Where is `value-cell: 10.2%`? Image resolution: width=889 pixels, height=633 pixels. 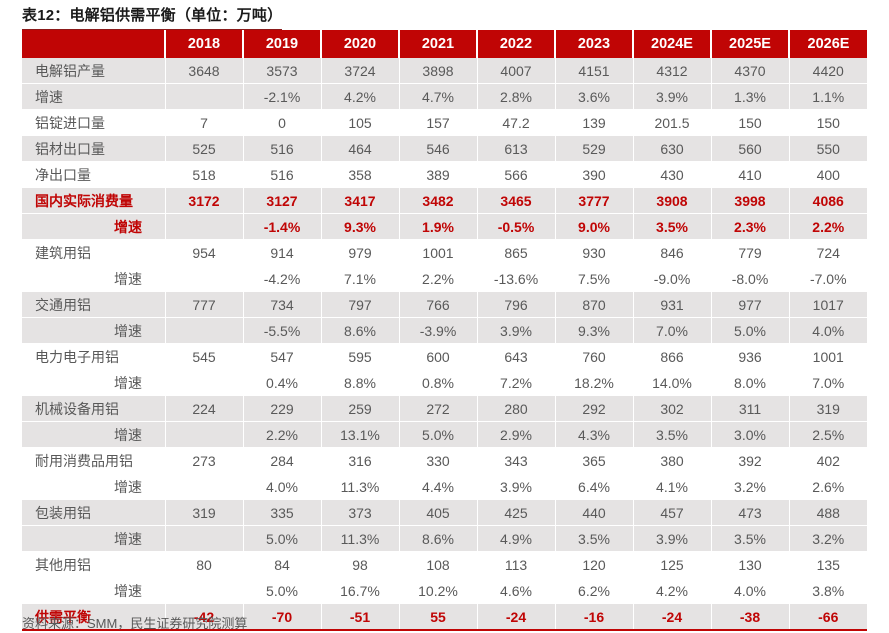
value-cell: 10.2% is located at coordinates (438, 590).